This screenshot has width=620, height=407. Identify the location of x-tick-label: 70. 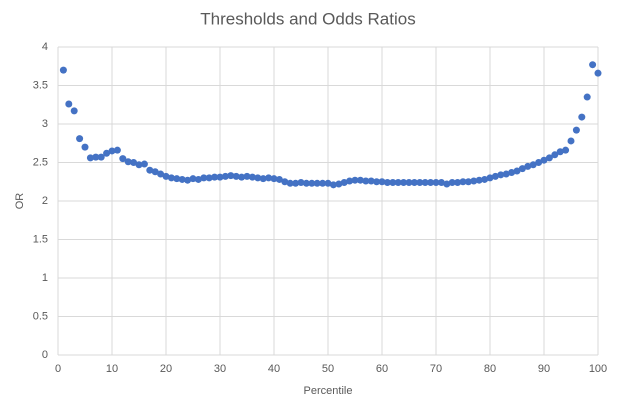
(436, 369).